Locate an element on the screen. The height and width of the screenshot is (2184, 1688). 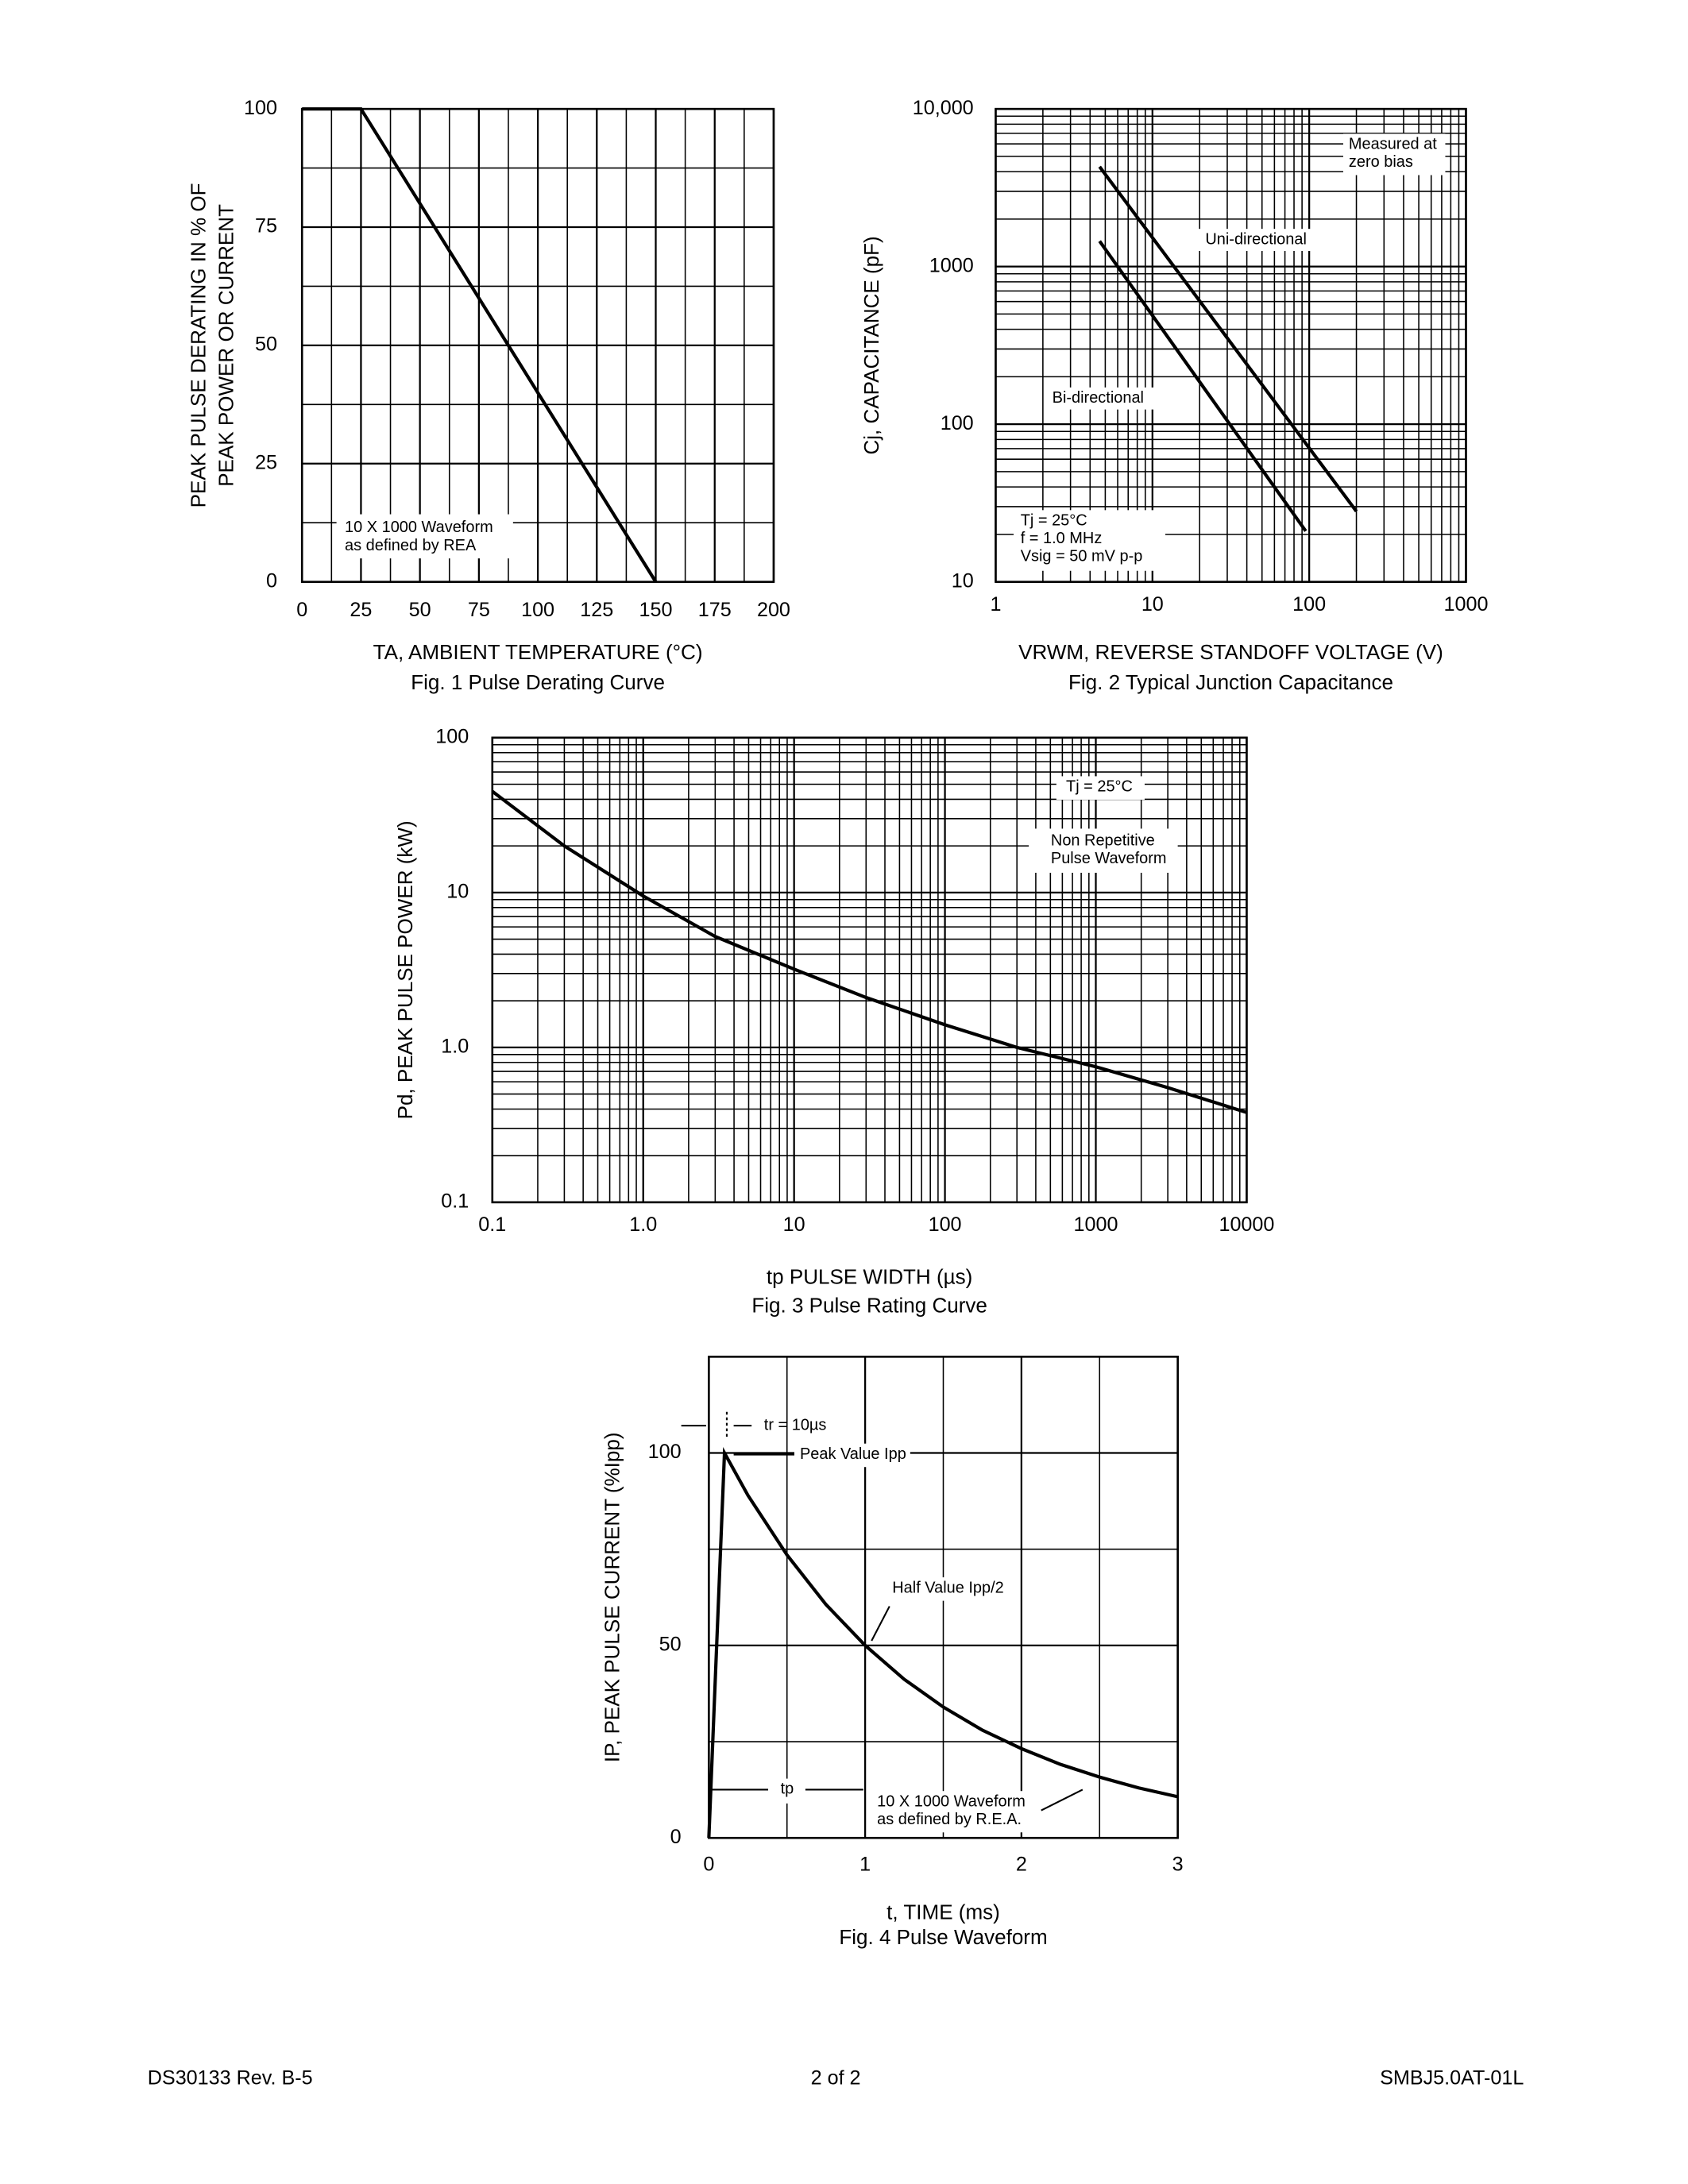
x-tick-label: 200 is located at coordinates (774, 610).